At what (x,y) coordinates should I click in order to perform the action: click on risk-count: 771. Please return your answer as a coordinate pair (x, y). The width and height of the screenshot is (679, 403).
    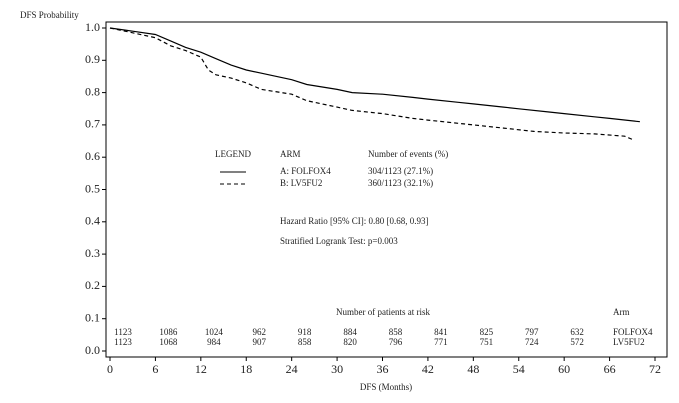
    Looking at the image, I should click on (441, 342).